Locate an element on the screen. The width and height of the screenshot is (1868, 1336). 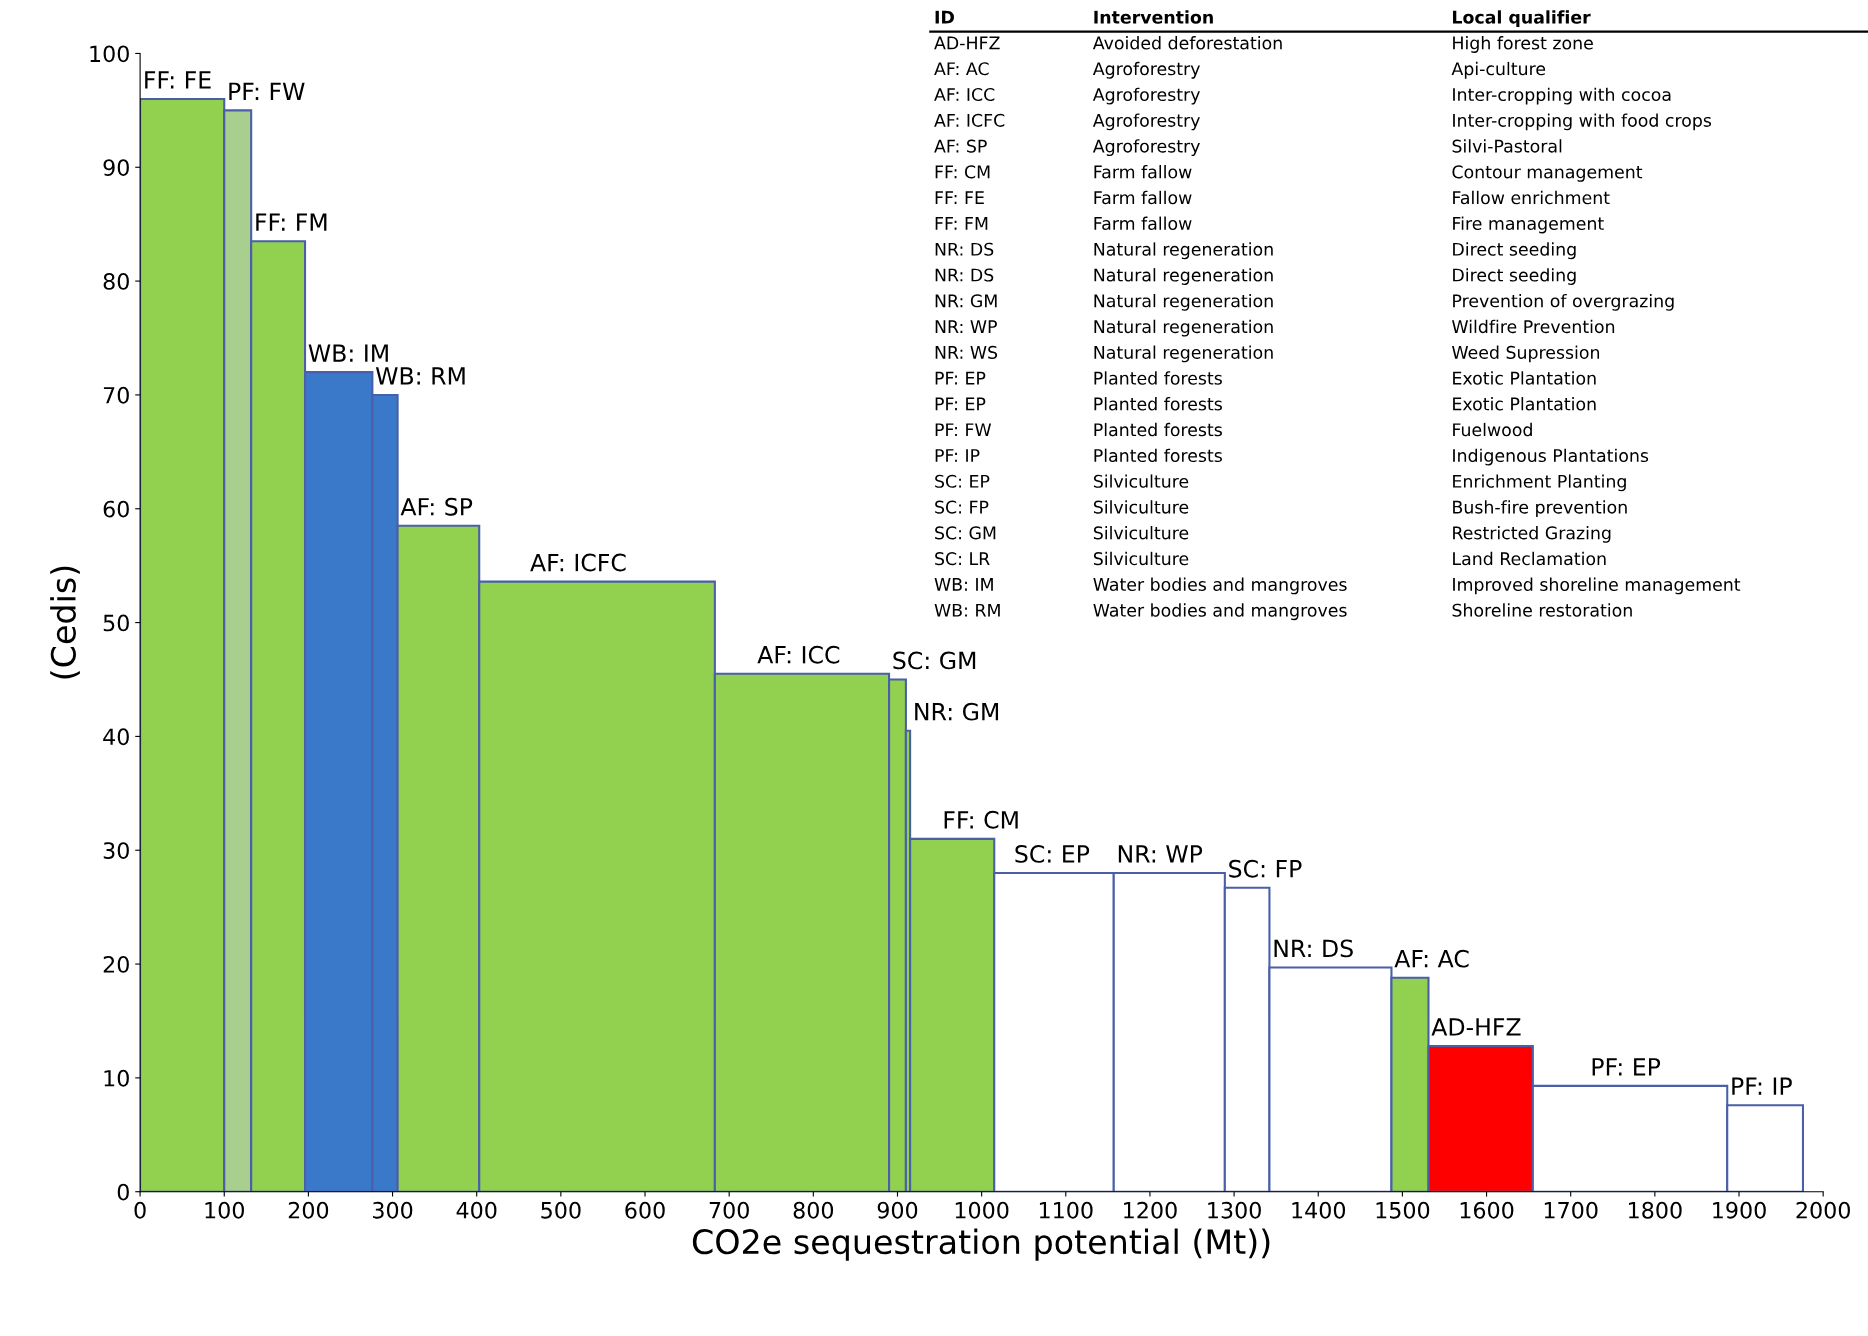
annotation: AF: SP is located at coordinates (436, 506).